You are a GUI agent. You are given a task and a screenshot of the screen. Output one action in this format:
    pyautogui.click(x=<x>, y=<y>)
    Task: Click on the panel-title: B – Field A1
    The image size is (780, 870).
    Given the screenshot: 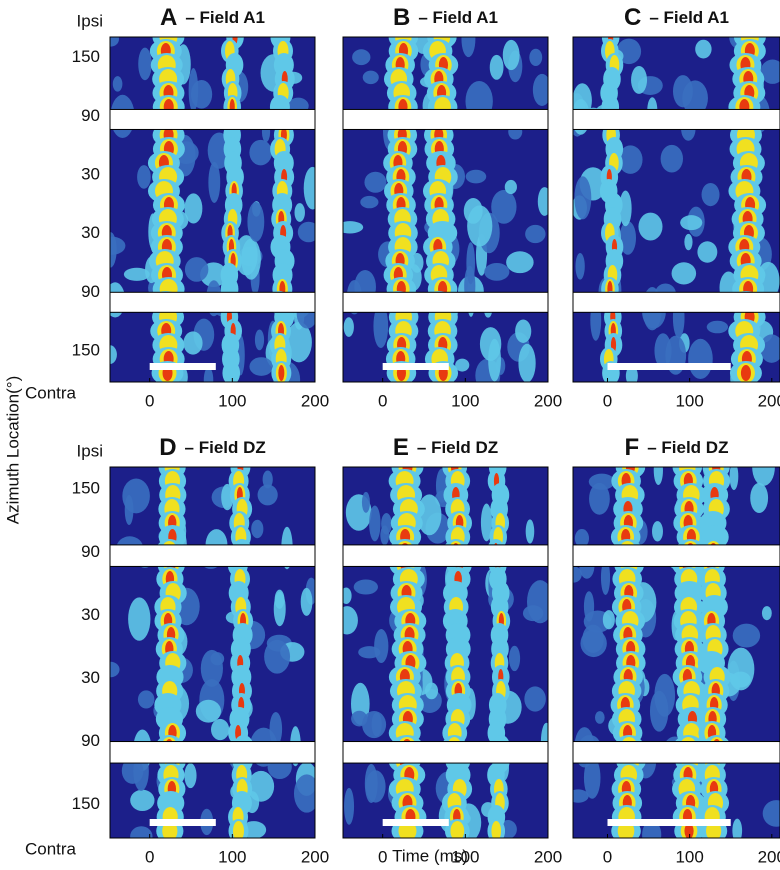 What is the action you would take?
    pyautogui.click(x=445, y=17)
    